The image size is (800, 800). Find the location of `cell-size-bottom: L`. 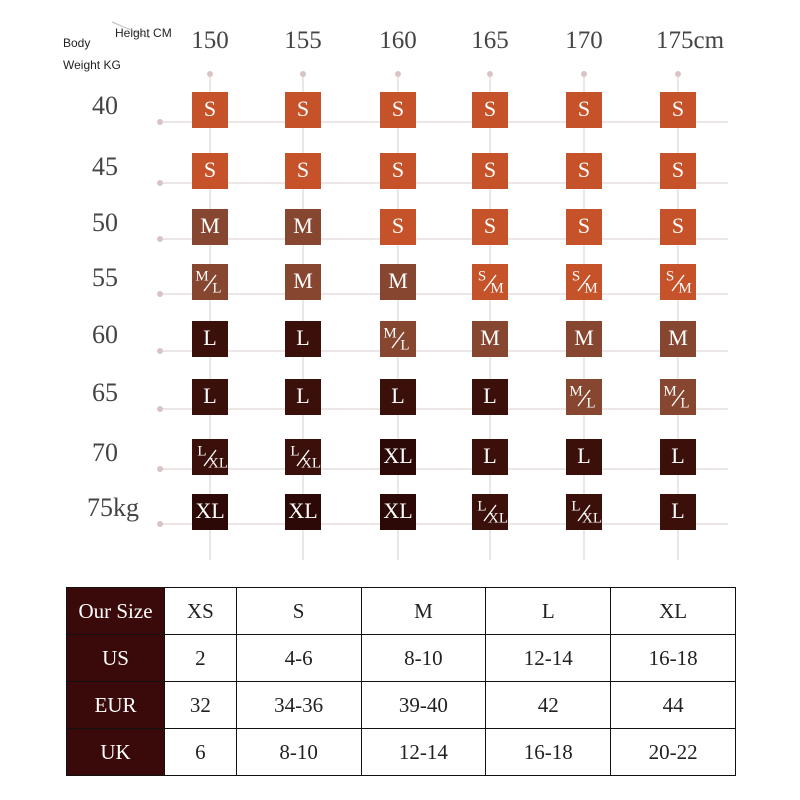

cell-size-bottom: L is located at coordinates (216, 288).